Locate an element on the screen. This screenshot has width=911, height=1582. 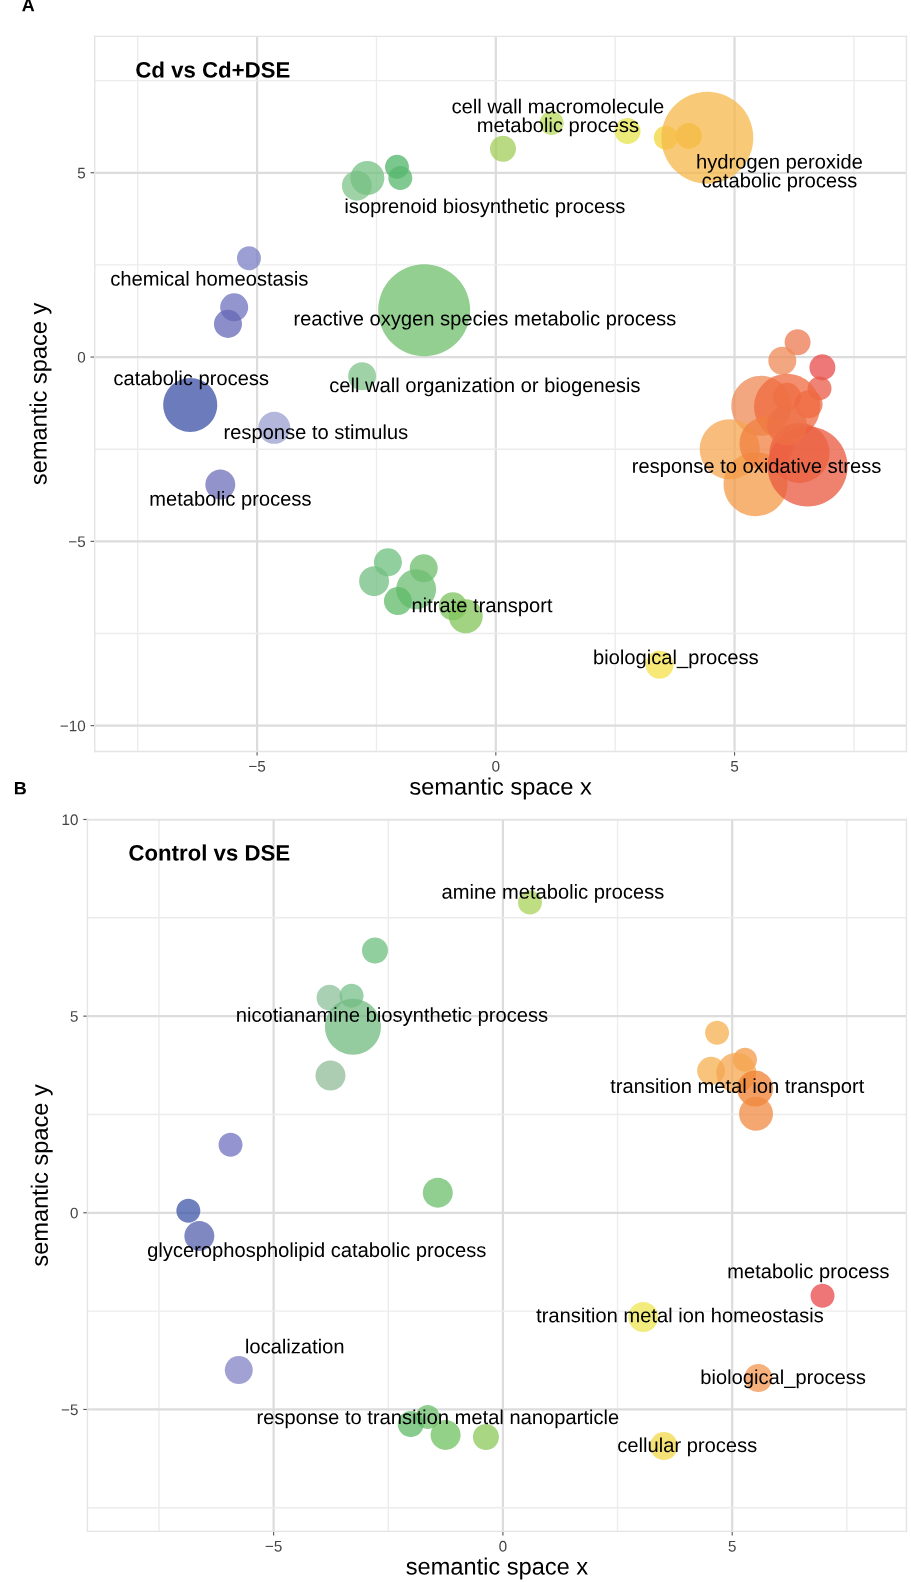
annotation: isoprenoid biosynthetic process is located at coordinates (485, 208).